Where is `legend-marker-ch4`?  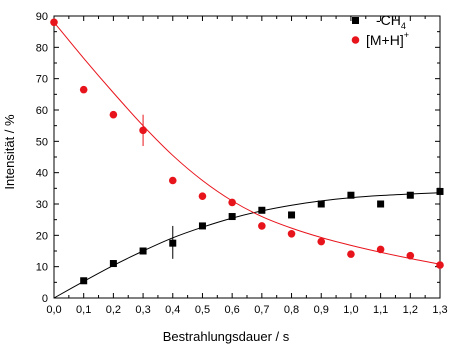
legend-marker-ch4 is located at coordinates (355, 20).